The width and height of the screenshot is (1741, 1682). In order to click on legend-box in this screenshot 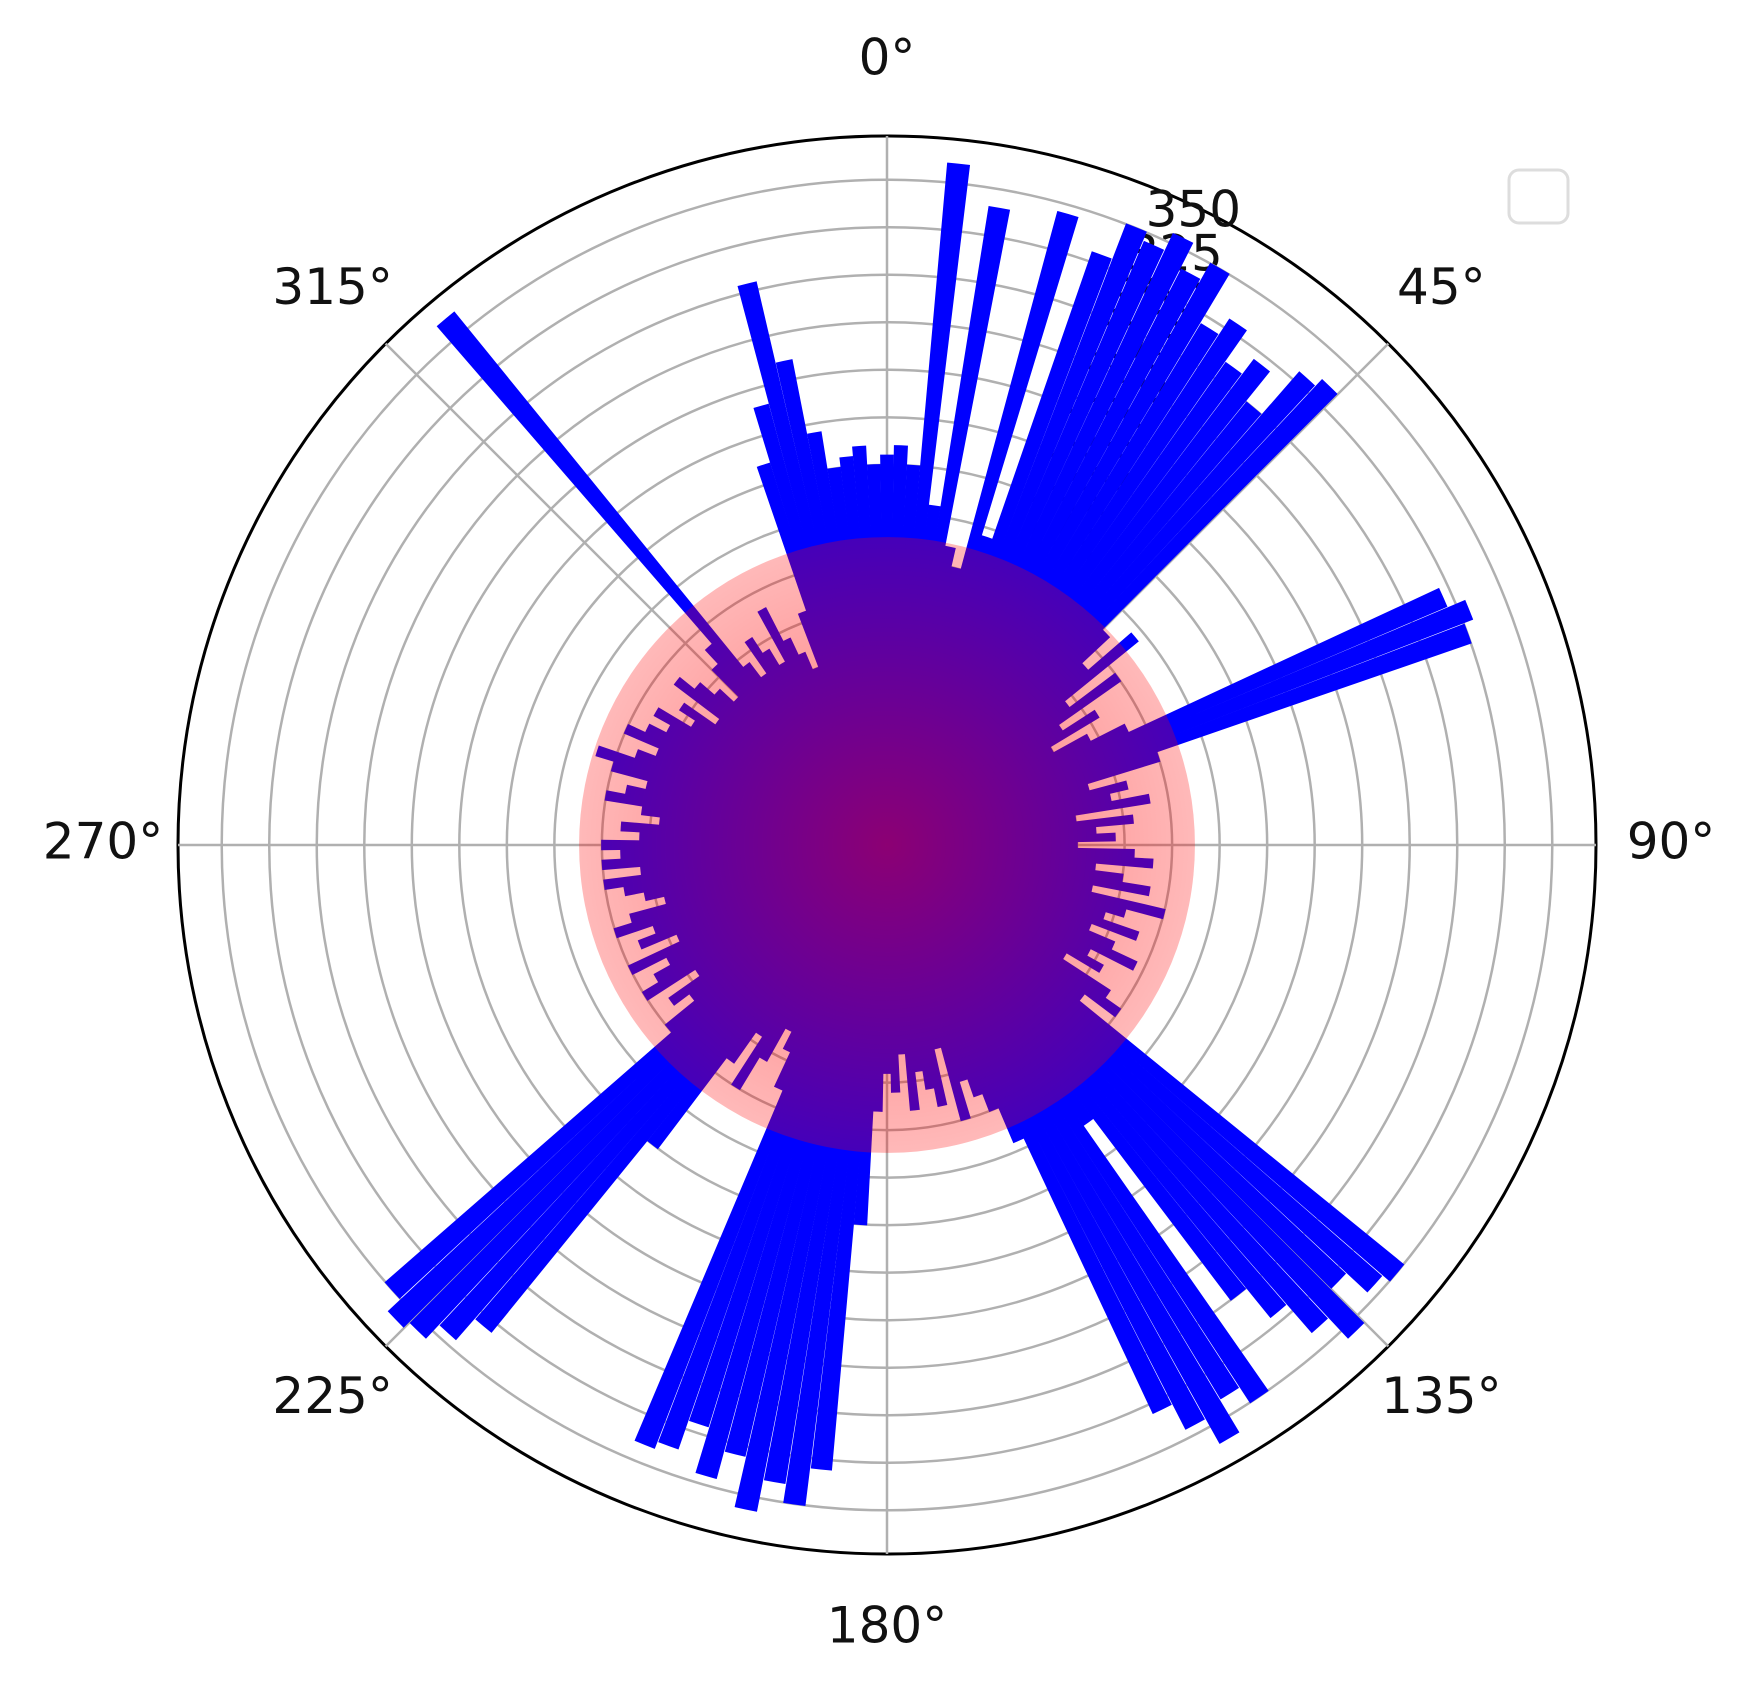, I will do `click(1538, 196)`.